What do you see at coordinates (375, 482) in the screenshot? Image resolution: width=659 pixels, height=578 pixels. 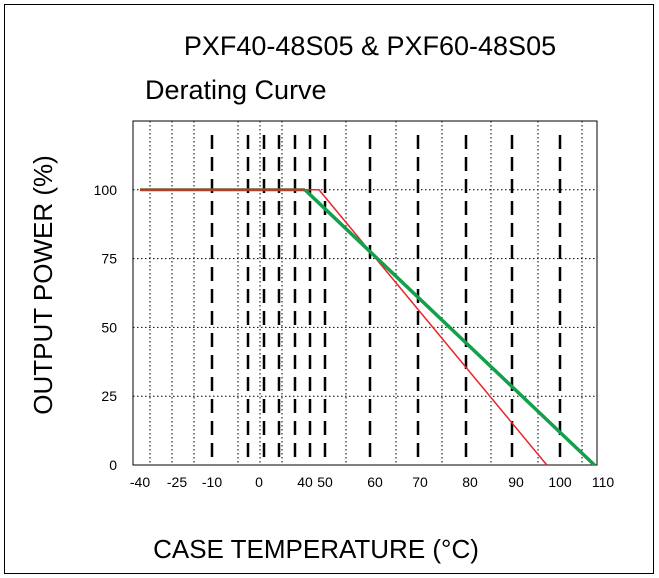 I see `x-tick-label: 60` at bounding box center [375, 482].